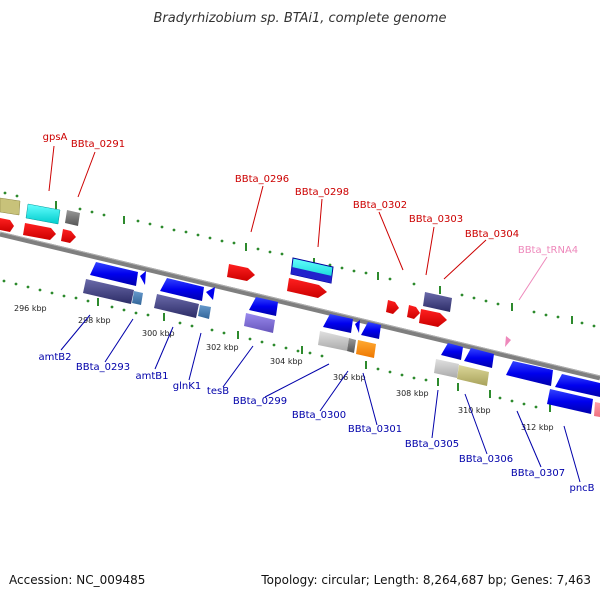 Image resolution: width=600 pixels, height=600 pixels. Describe the element at coordinates (412, 393) in the screenshot. I see `kbp-label: 308 kbp` at that location.